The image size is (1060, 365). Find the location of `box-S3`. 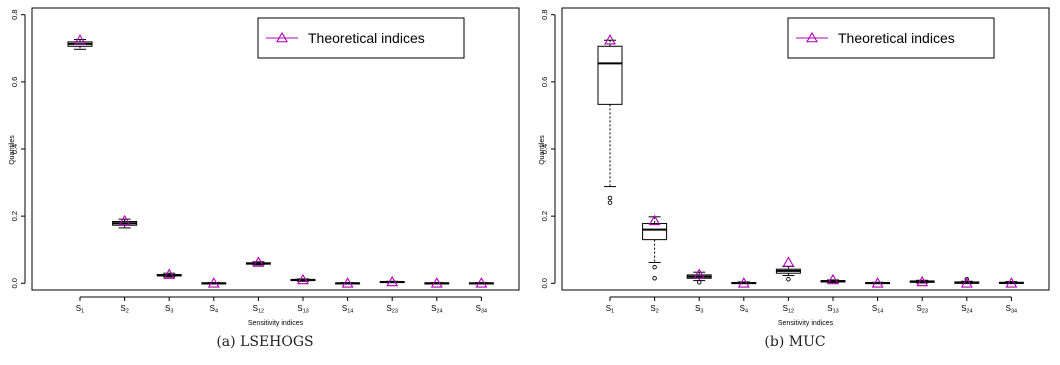

box-S3 is located at coordinates (169, 275).